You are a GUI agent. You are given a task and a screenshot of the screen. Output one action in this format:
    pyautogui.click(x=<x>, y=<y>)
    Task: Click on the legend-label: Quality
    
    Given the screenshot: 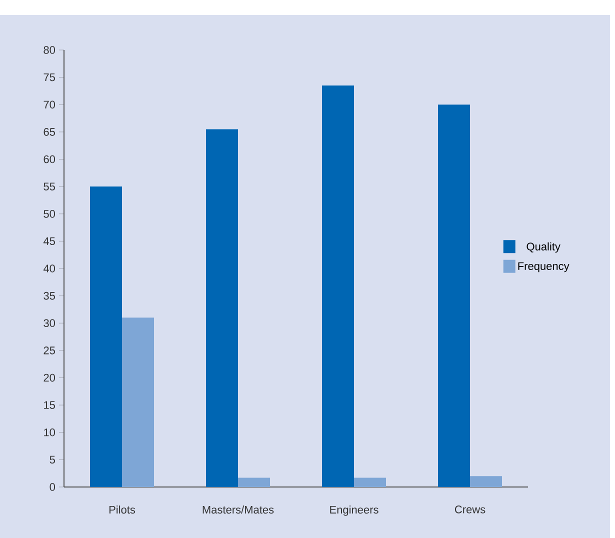 What is the action you would take?
    pyautogui.click(x=543, y=247)
    